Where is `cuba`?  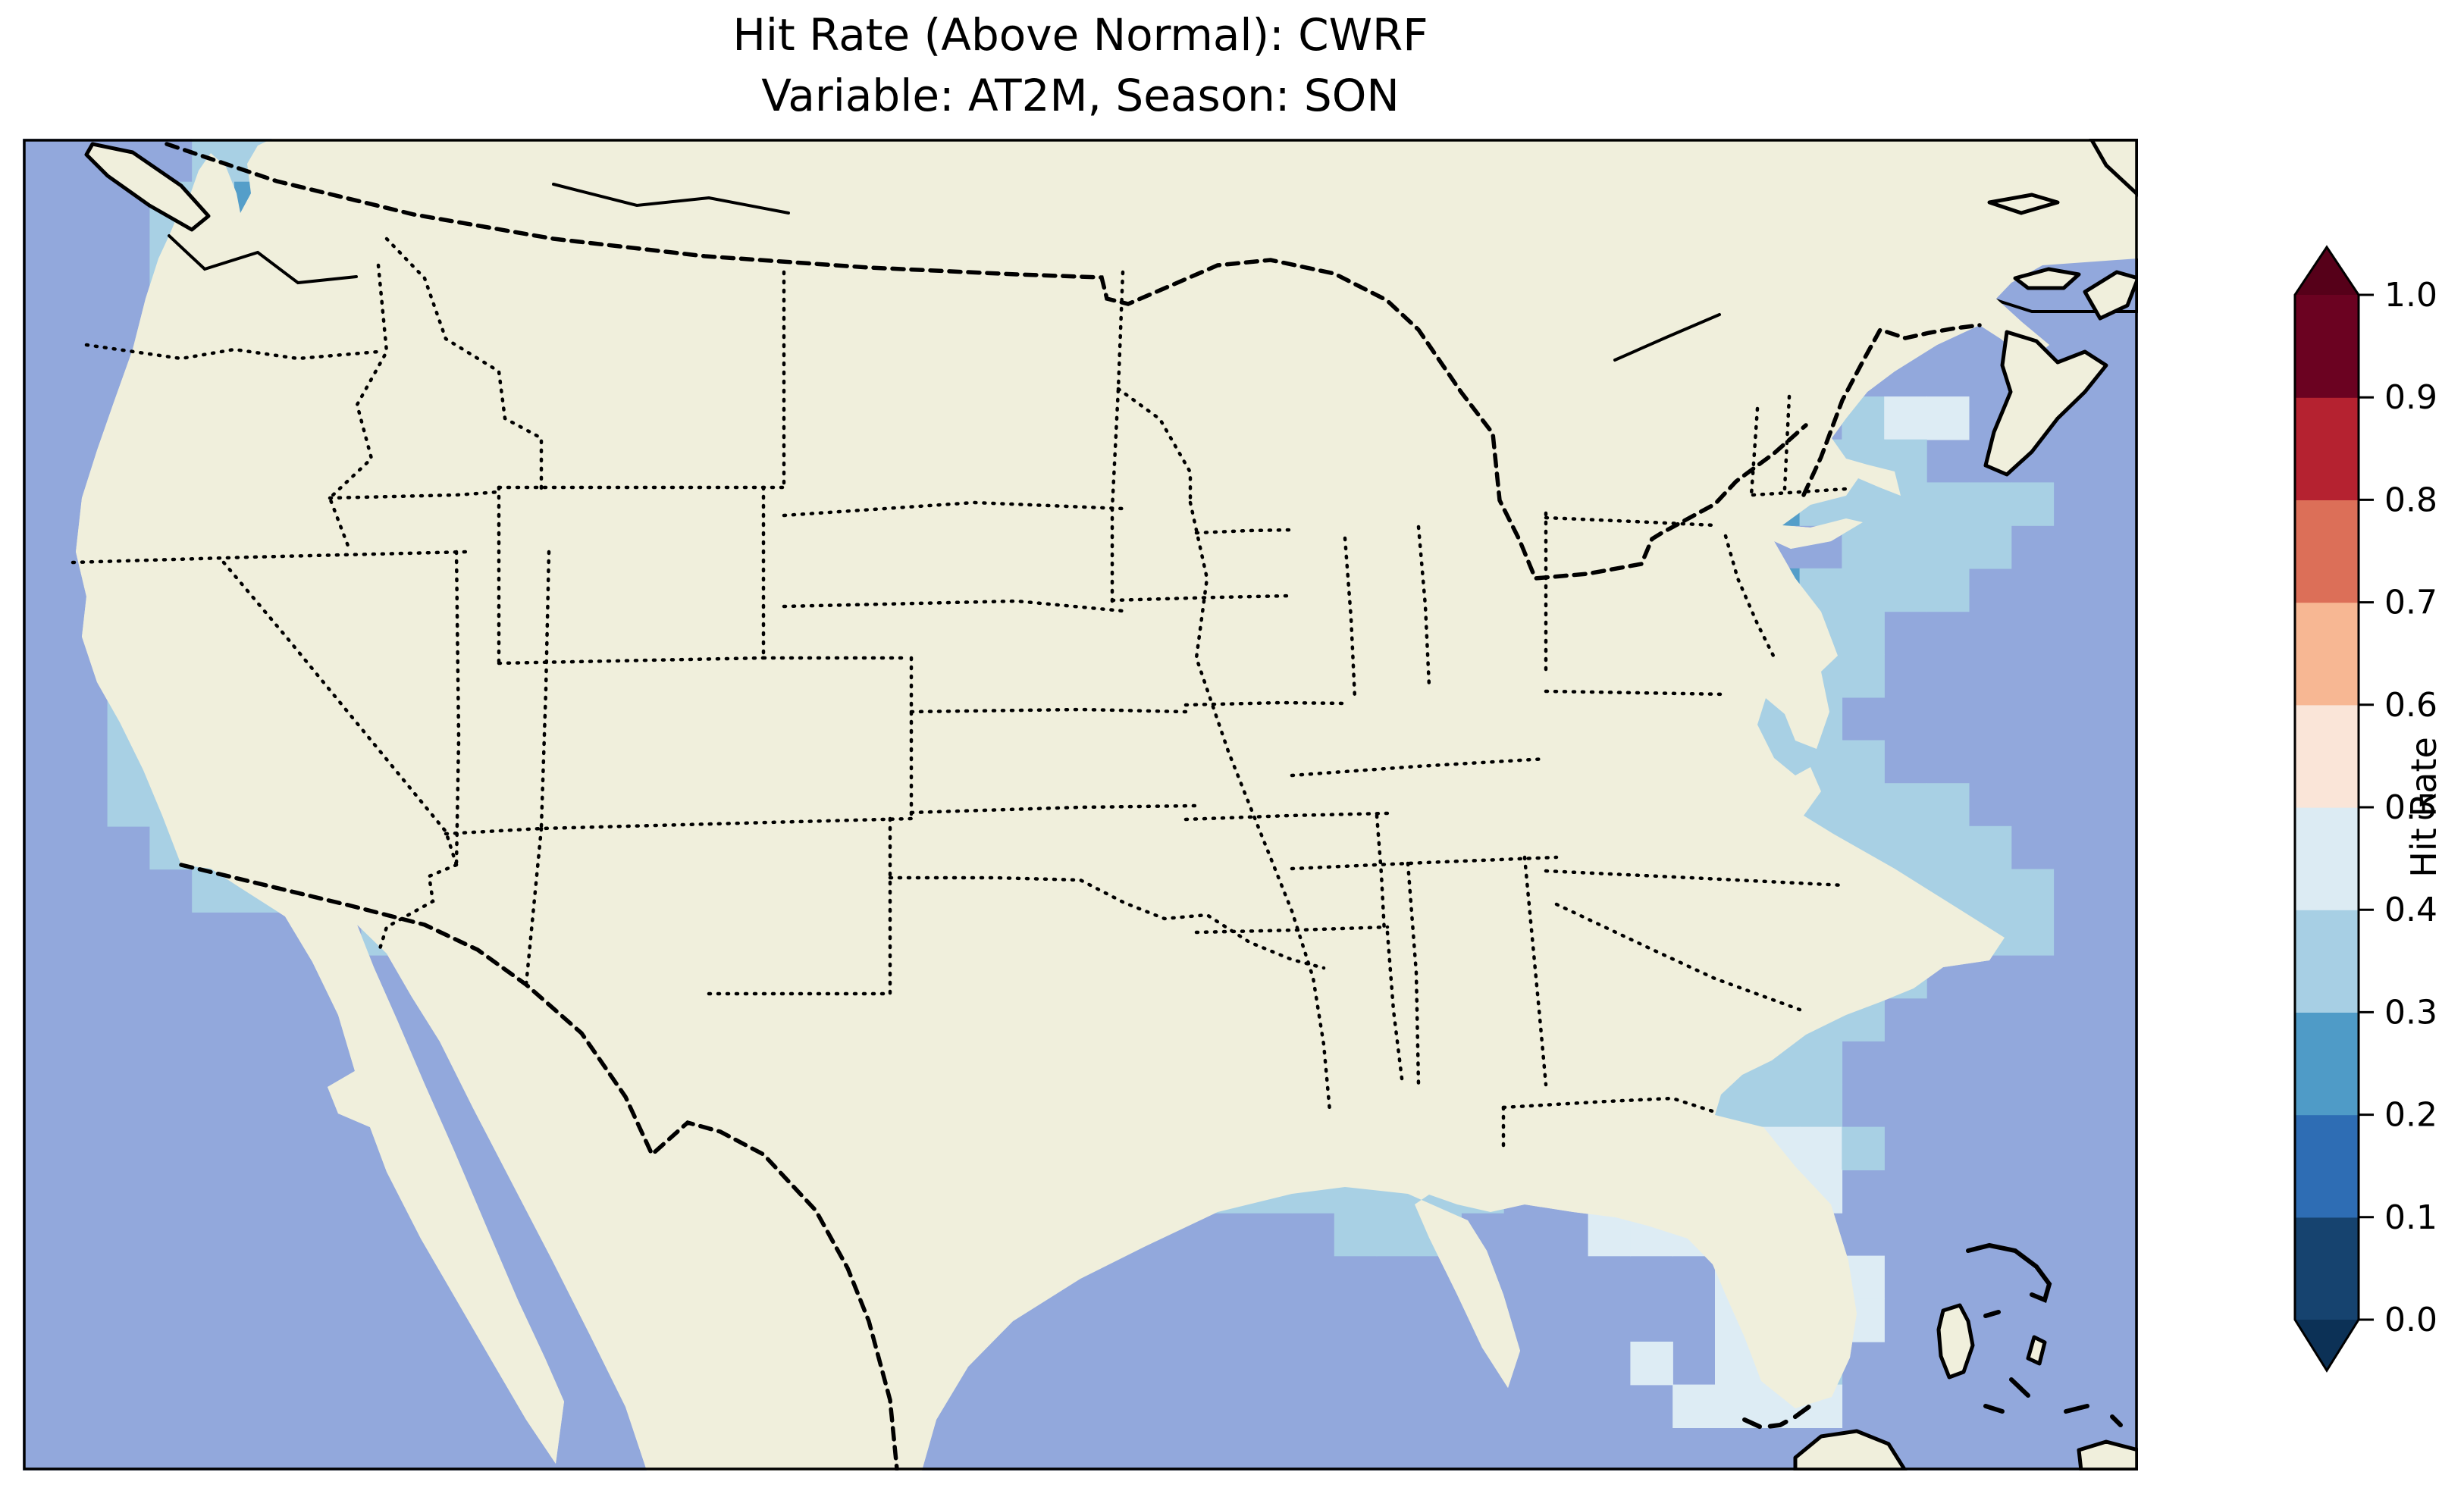
cuba is located at coordinates (1850, 1450).